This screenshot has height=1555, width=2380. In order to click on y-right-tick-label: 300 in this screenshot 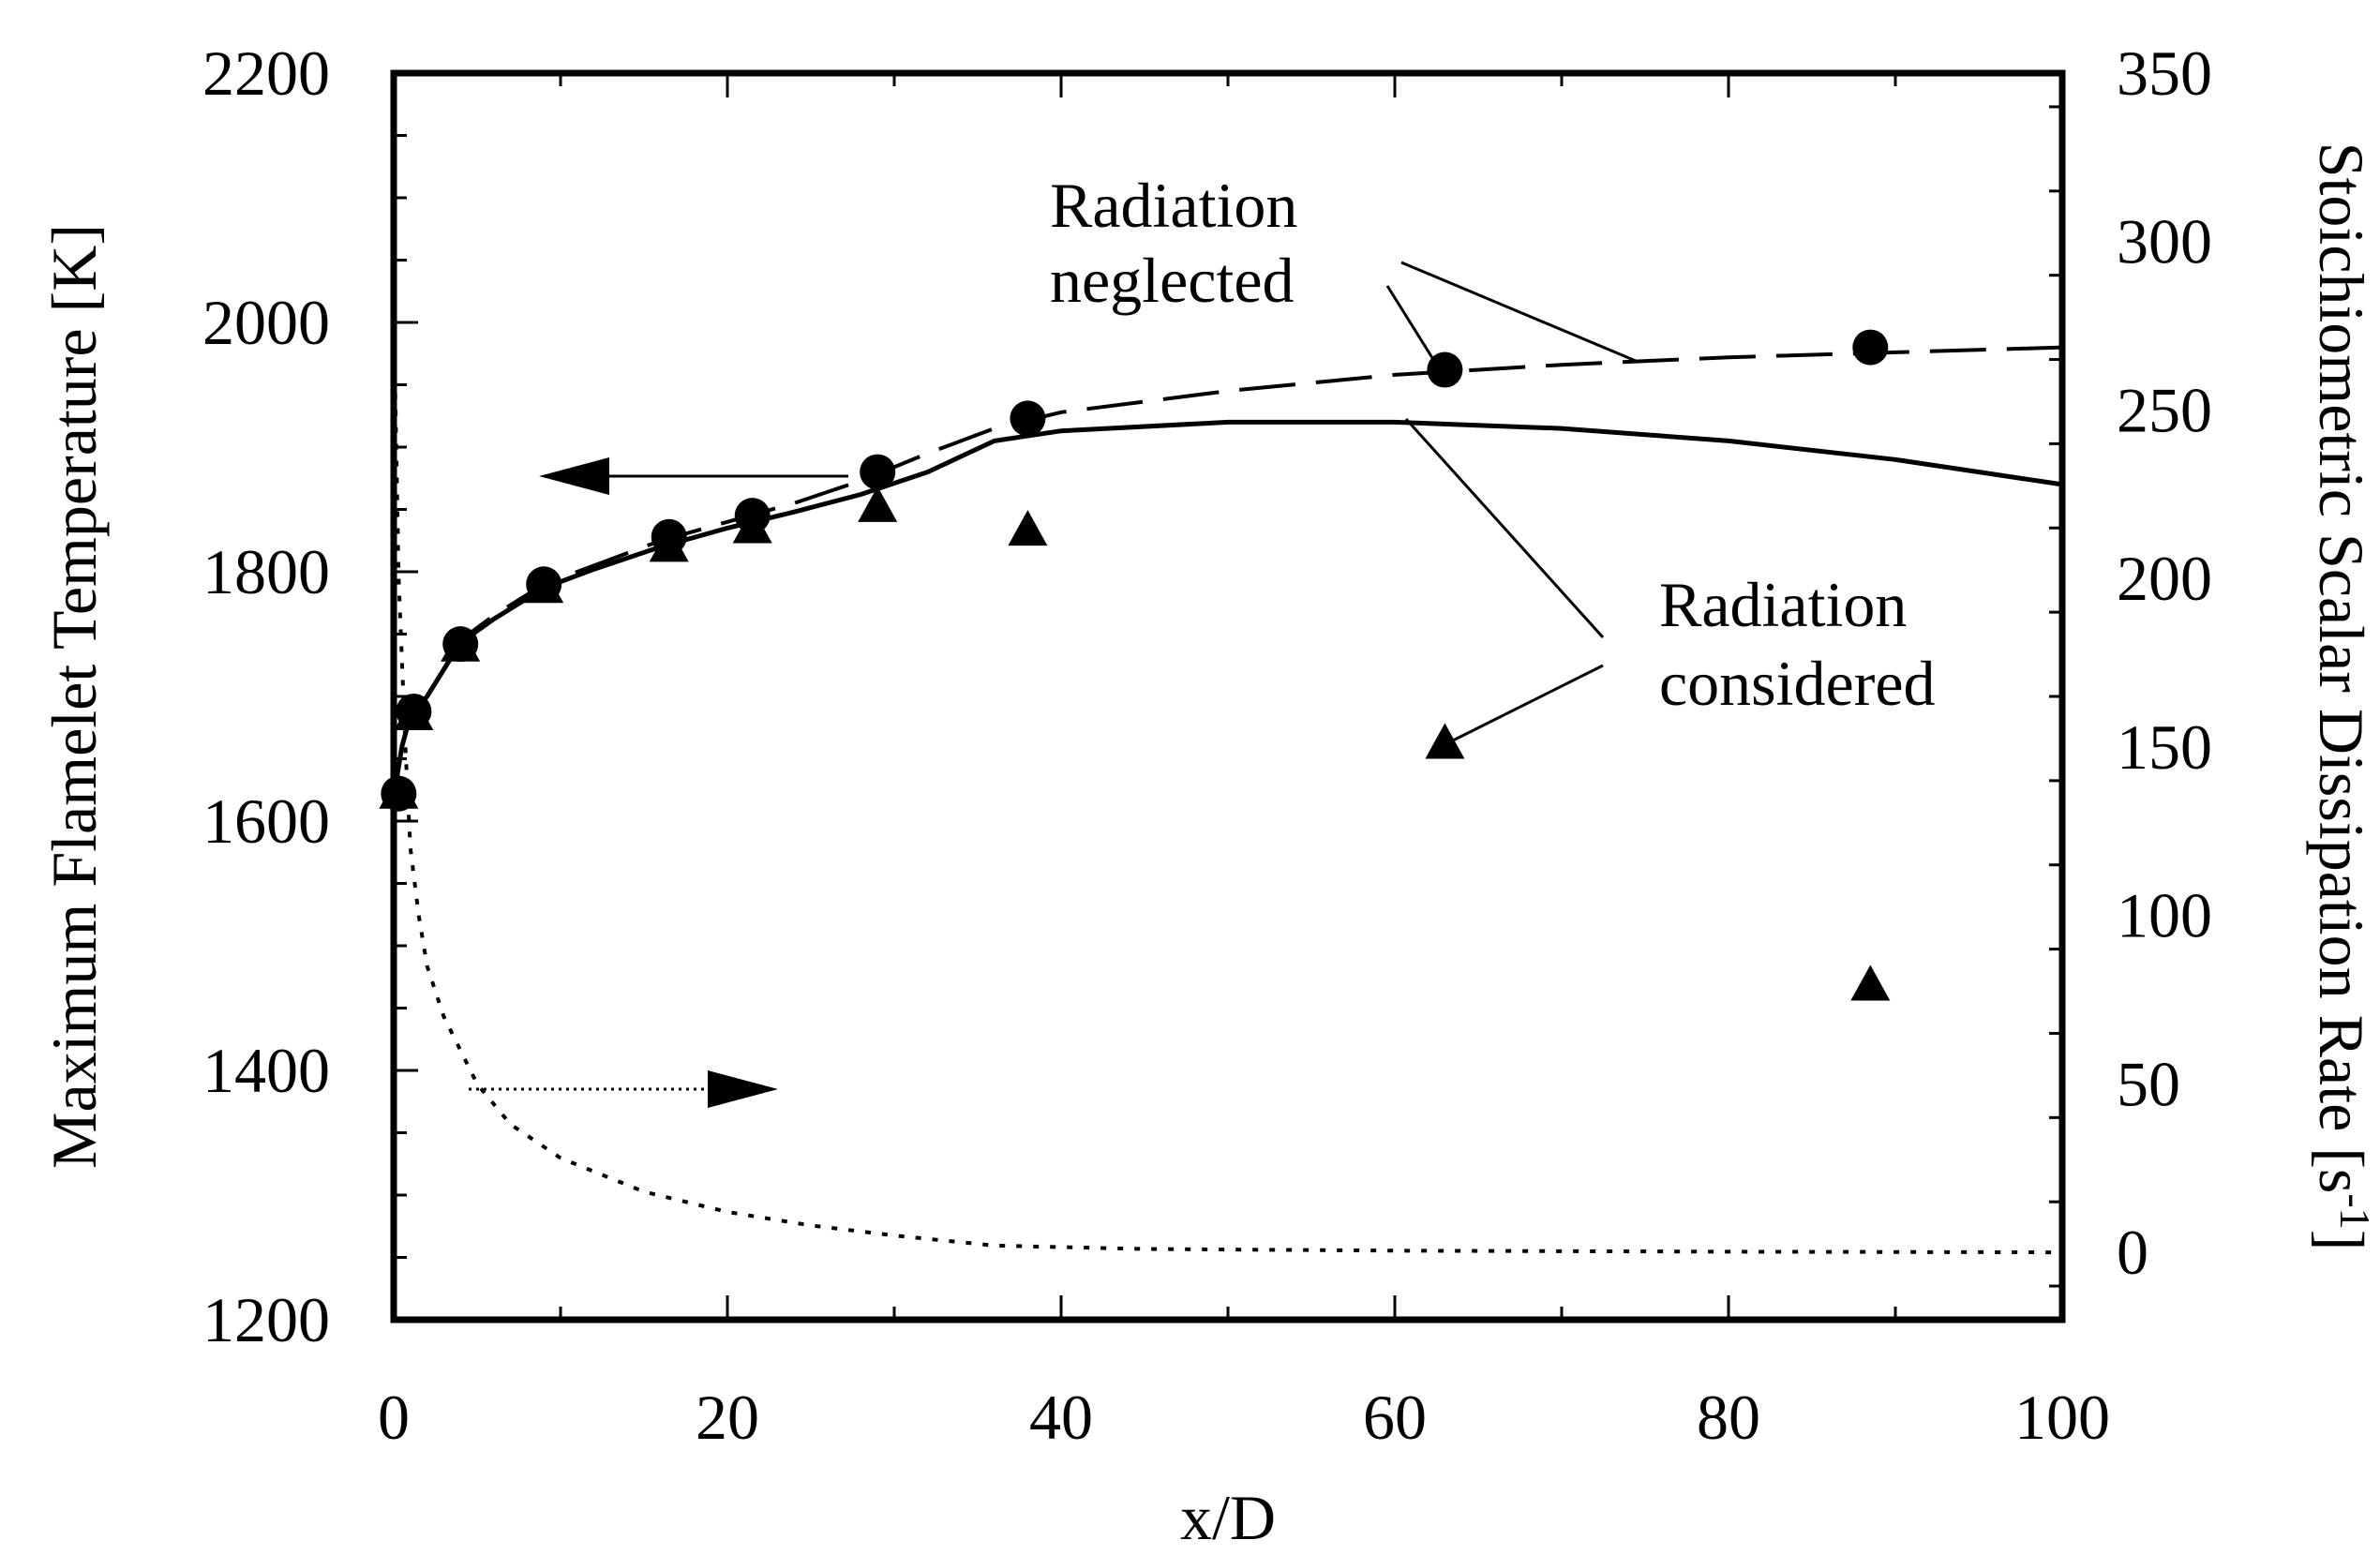, I will do `click(2164, 241)`.